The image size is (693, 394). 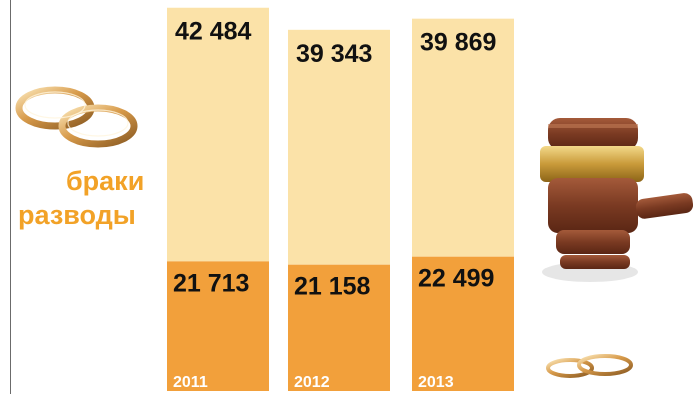 I want to click on category-label-2012: 2012, so click(x=312, y=382).